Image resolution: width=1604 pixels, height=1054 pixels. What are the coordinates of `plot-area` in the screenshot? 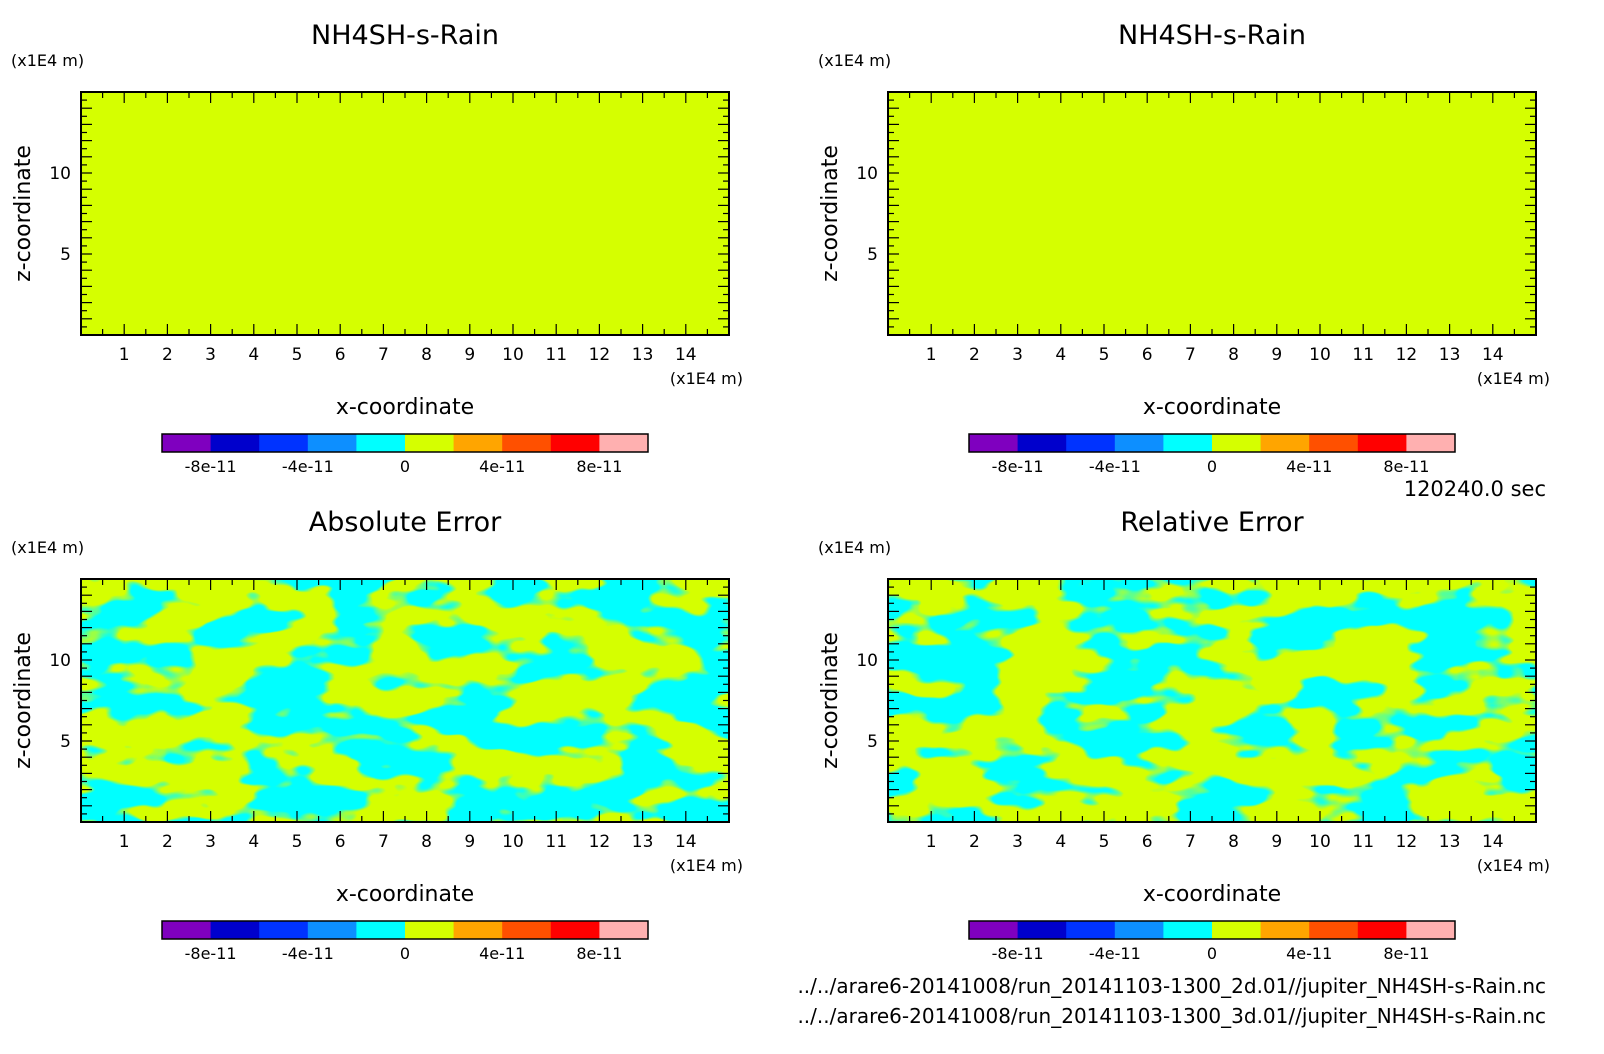 It's located at (405, 213).